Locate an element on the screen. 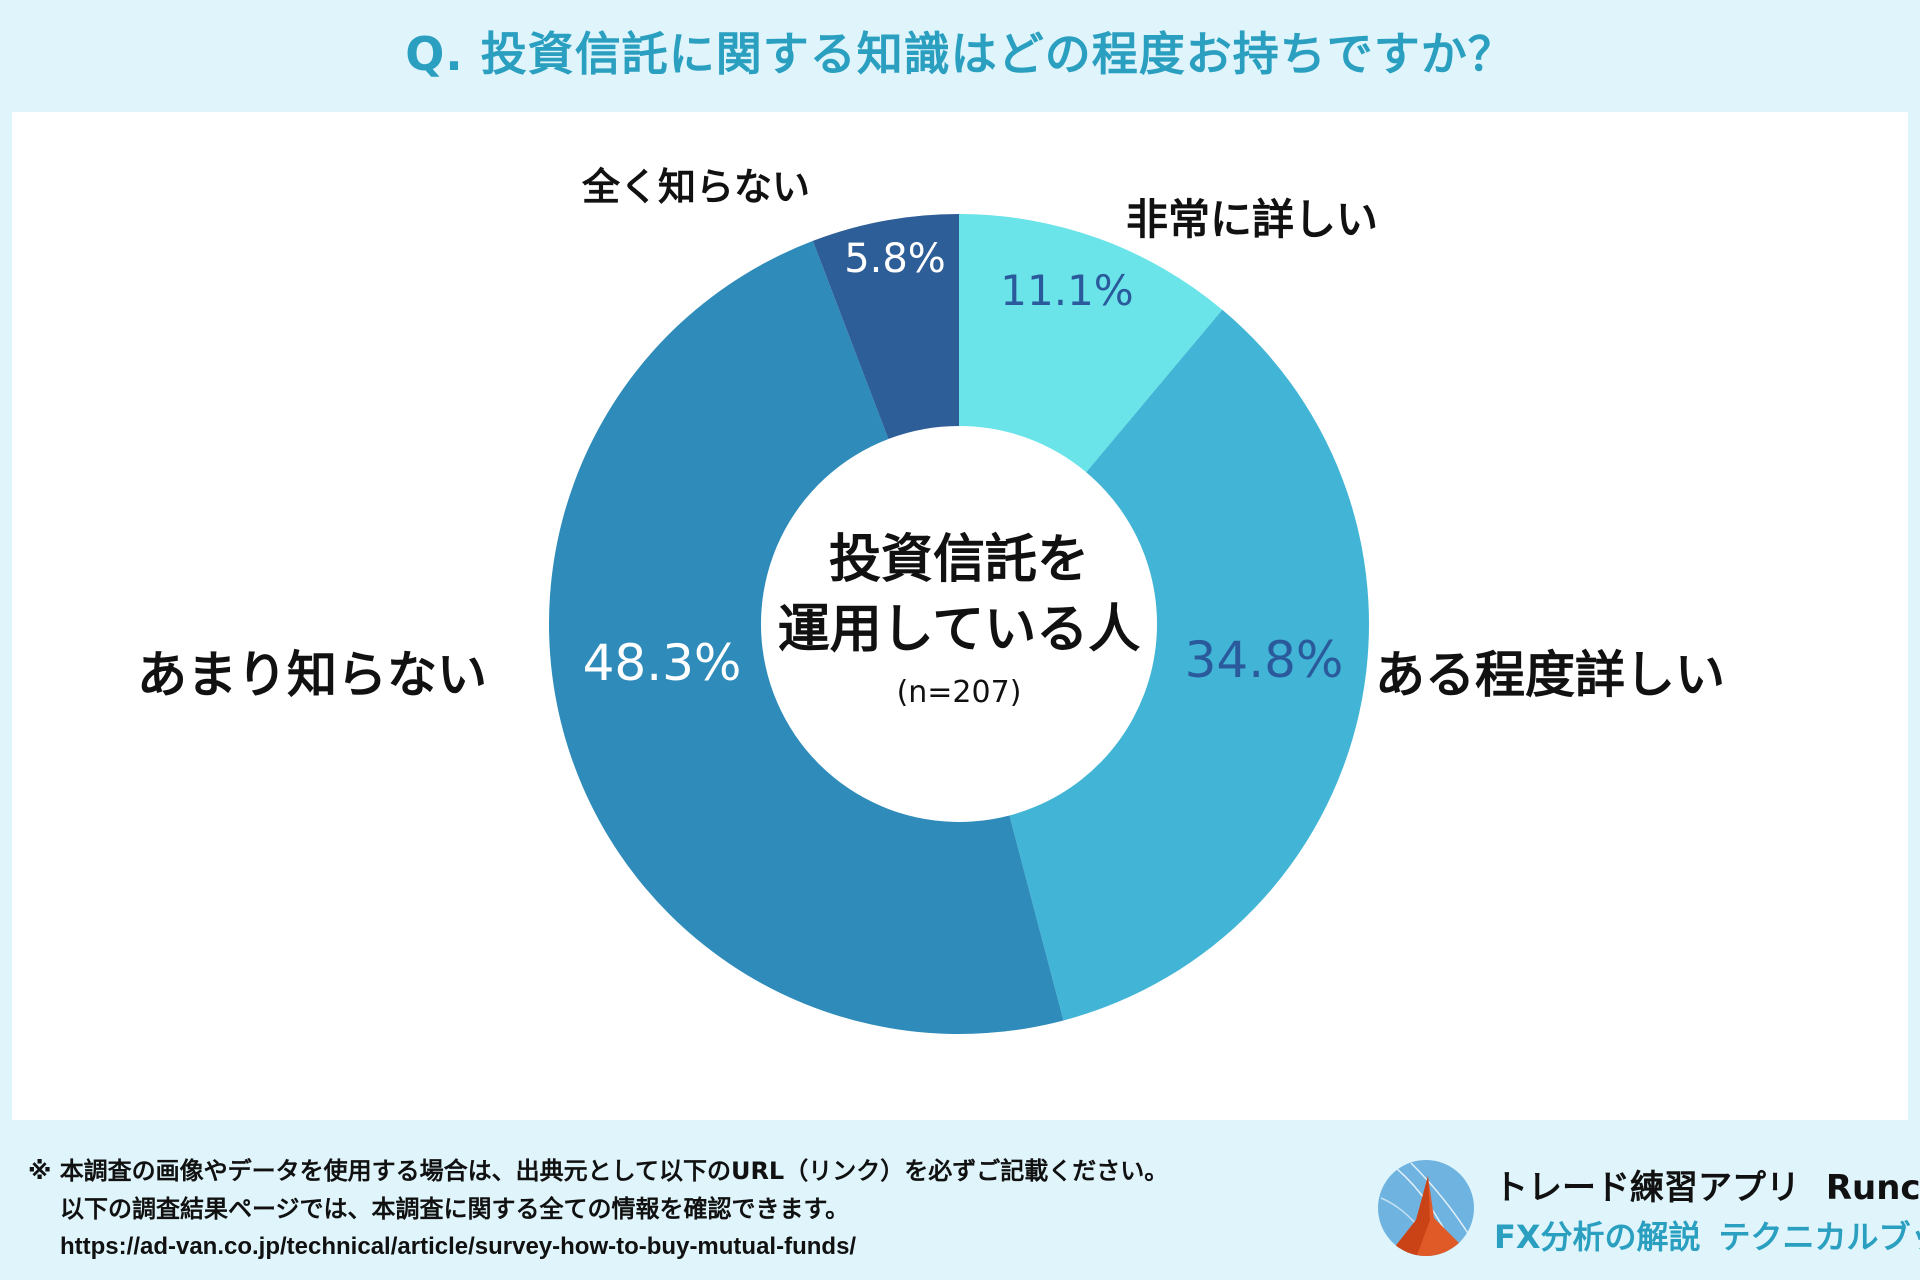  brand-sub1: FX分析の解説 is located at coordinates (1597, 1237).